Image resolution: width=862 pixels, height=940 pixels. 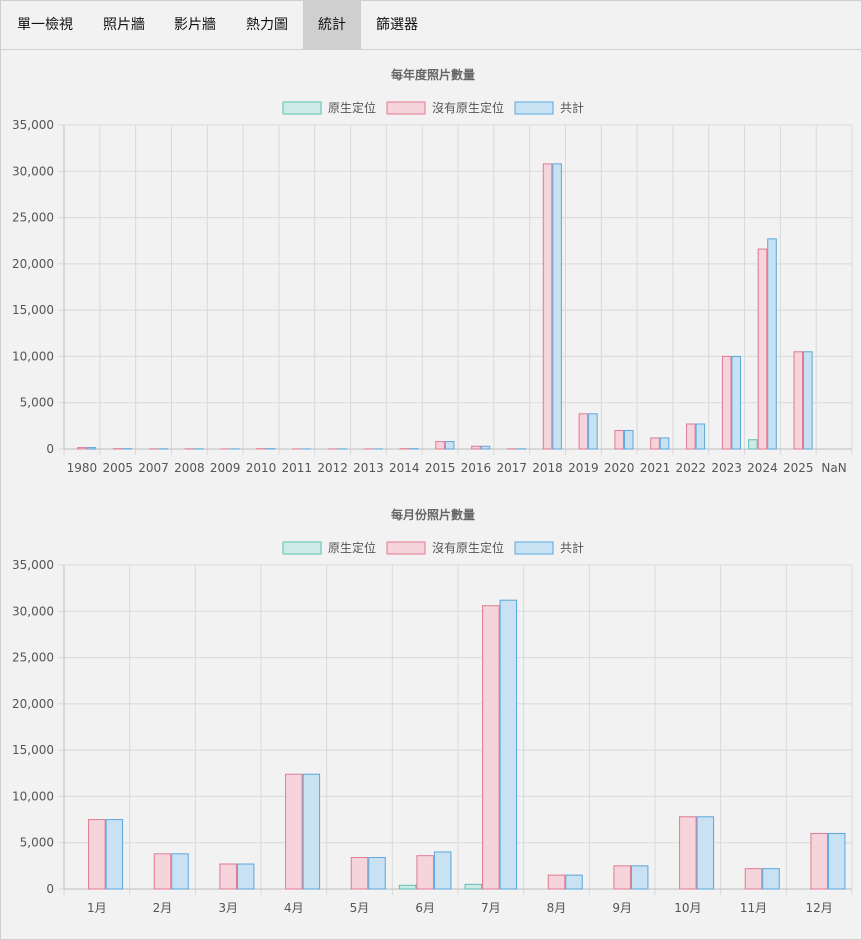 What do you see at coordinates (82, 468) in the screenshot?
I see `year-chart-x-tick-label: 1980` at bounding box center [82, 468].